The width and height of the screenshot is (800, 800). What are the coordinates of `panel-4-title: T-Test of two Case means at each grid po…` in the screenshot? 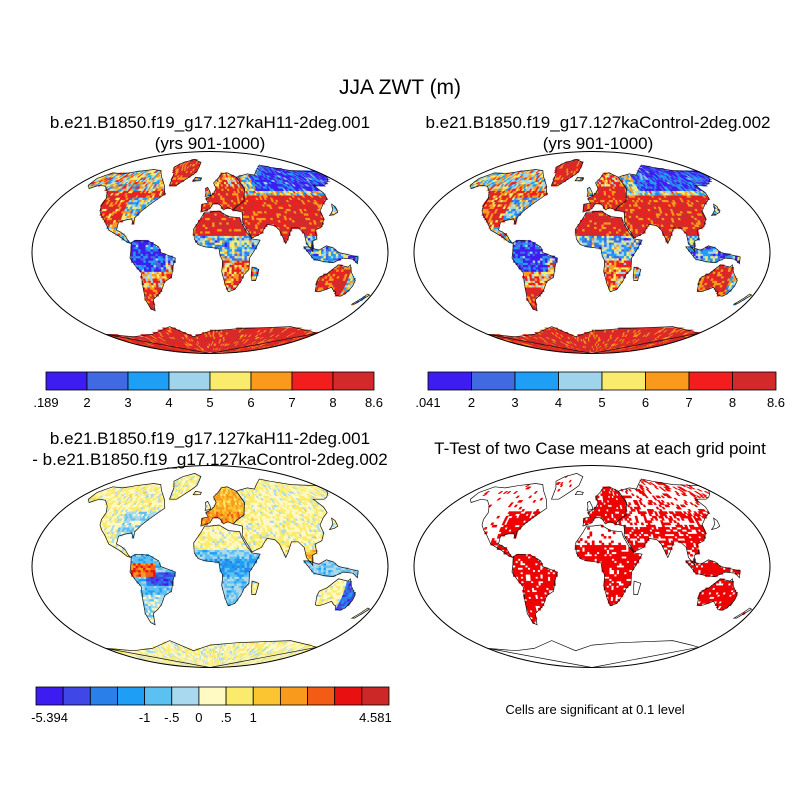 It's located at (600, 448).